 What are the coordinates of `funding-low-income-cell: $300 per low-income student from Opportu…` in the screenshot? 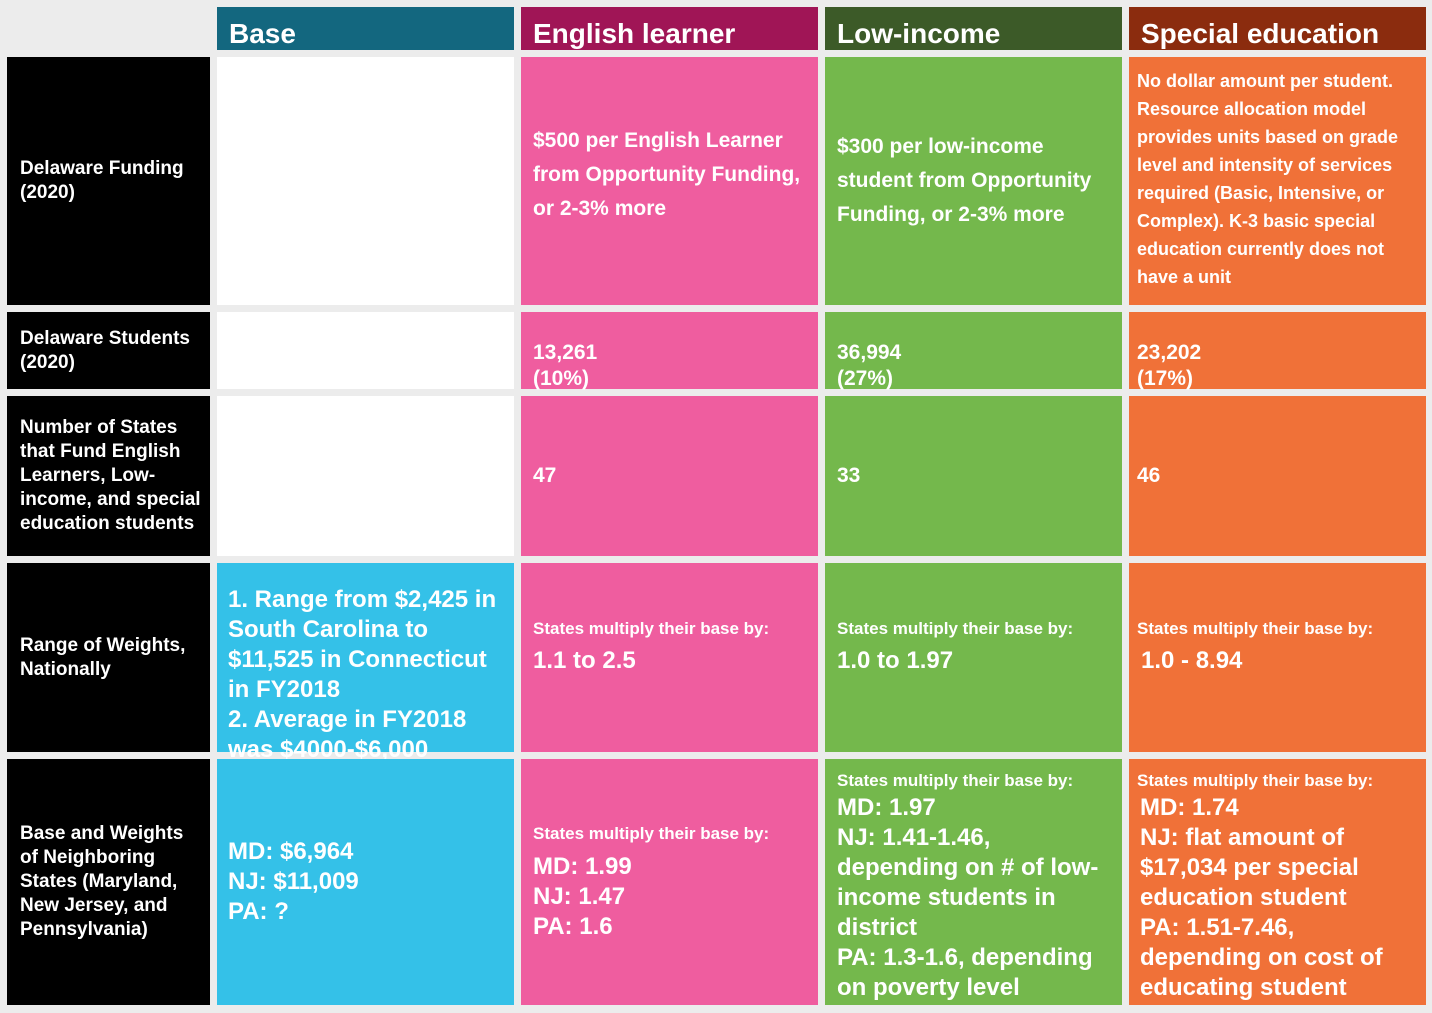 It's located at (973, 181).